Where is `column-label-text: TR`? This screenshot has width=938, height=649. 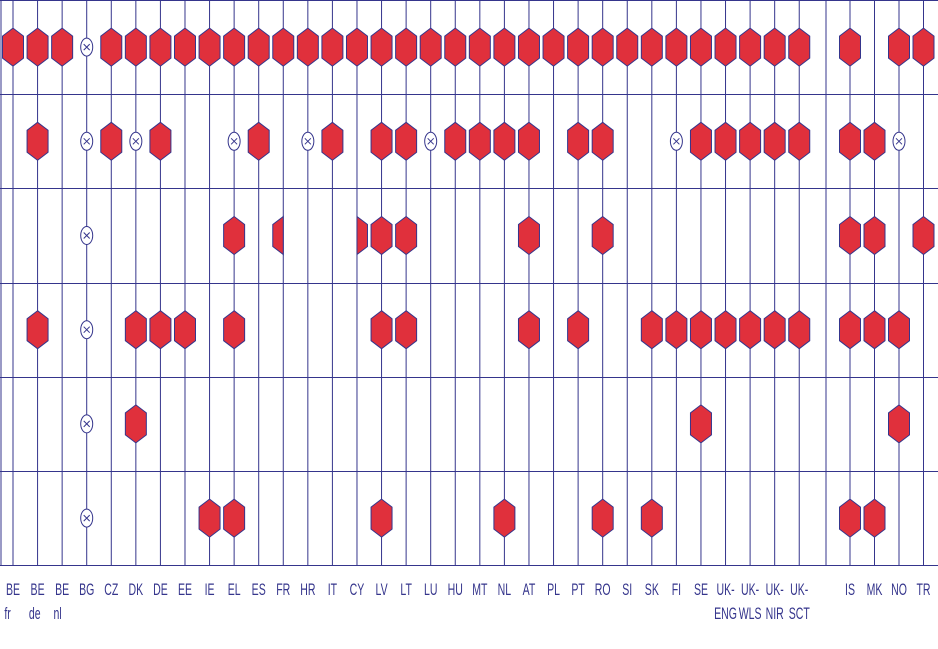
column-label-text: TR is located at coordinates (923, 589).